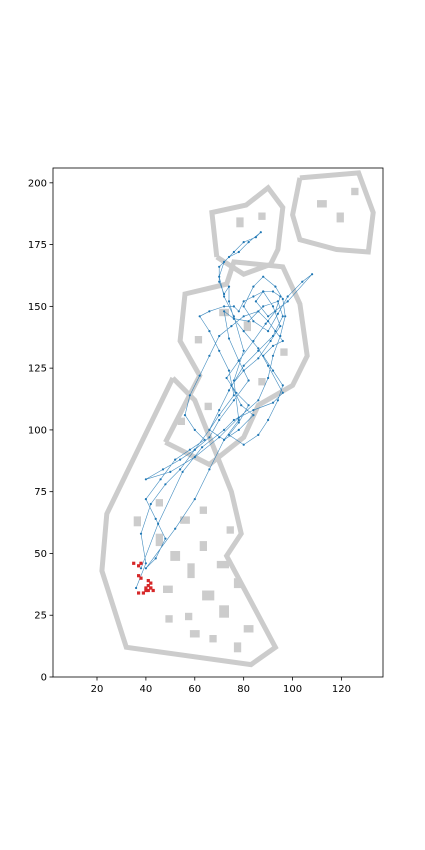 Image resolution: width=425 pixels, height=850 pixels. What do you see at coordinates (40, 492) in the screenshot?
I see `y-tick-label: 75` at bounding box center [40, 492].